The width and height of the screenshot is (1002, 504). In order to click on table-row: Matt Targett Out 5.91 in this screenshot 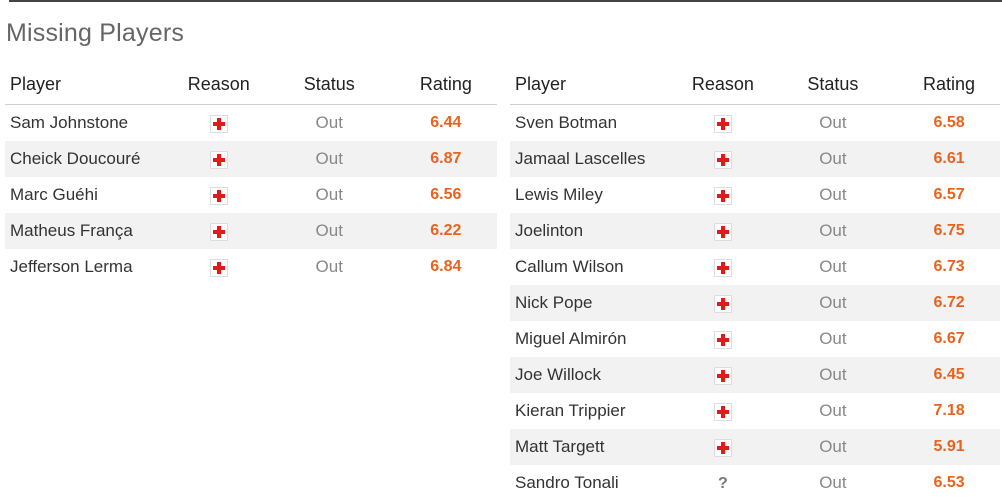, I will do `click(755, 447)`.